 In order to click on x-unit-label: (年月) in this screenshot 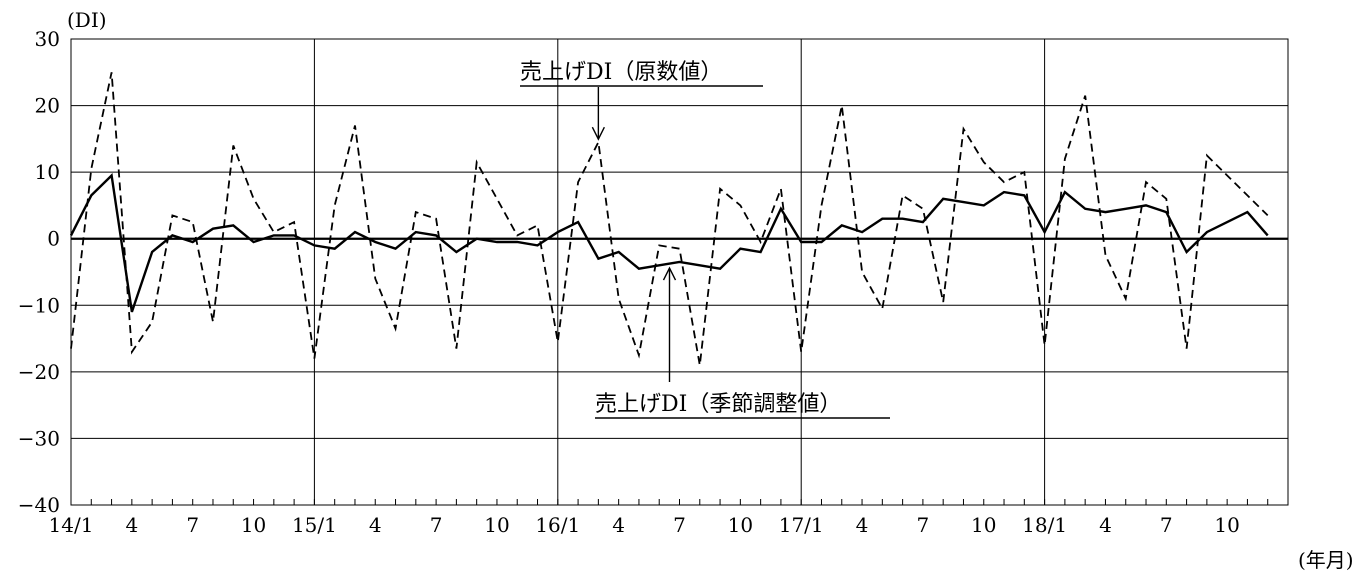, I will do `click(1326, 560)`.